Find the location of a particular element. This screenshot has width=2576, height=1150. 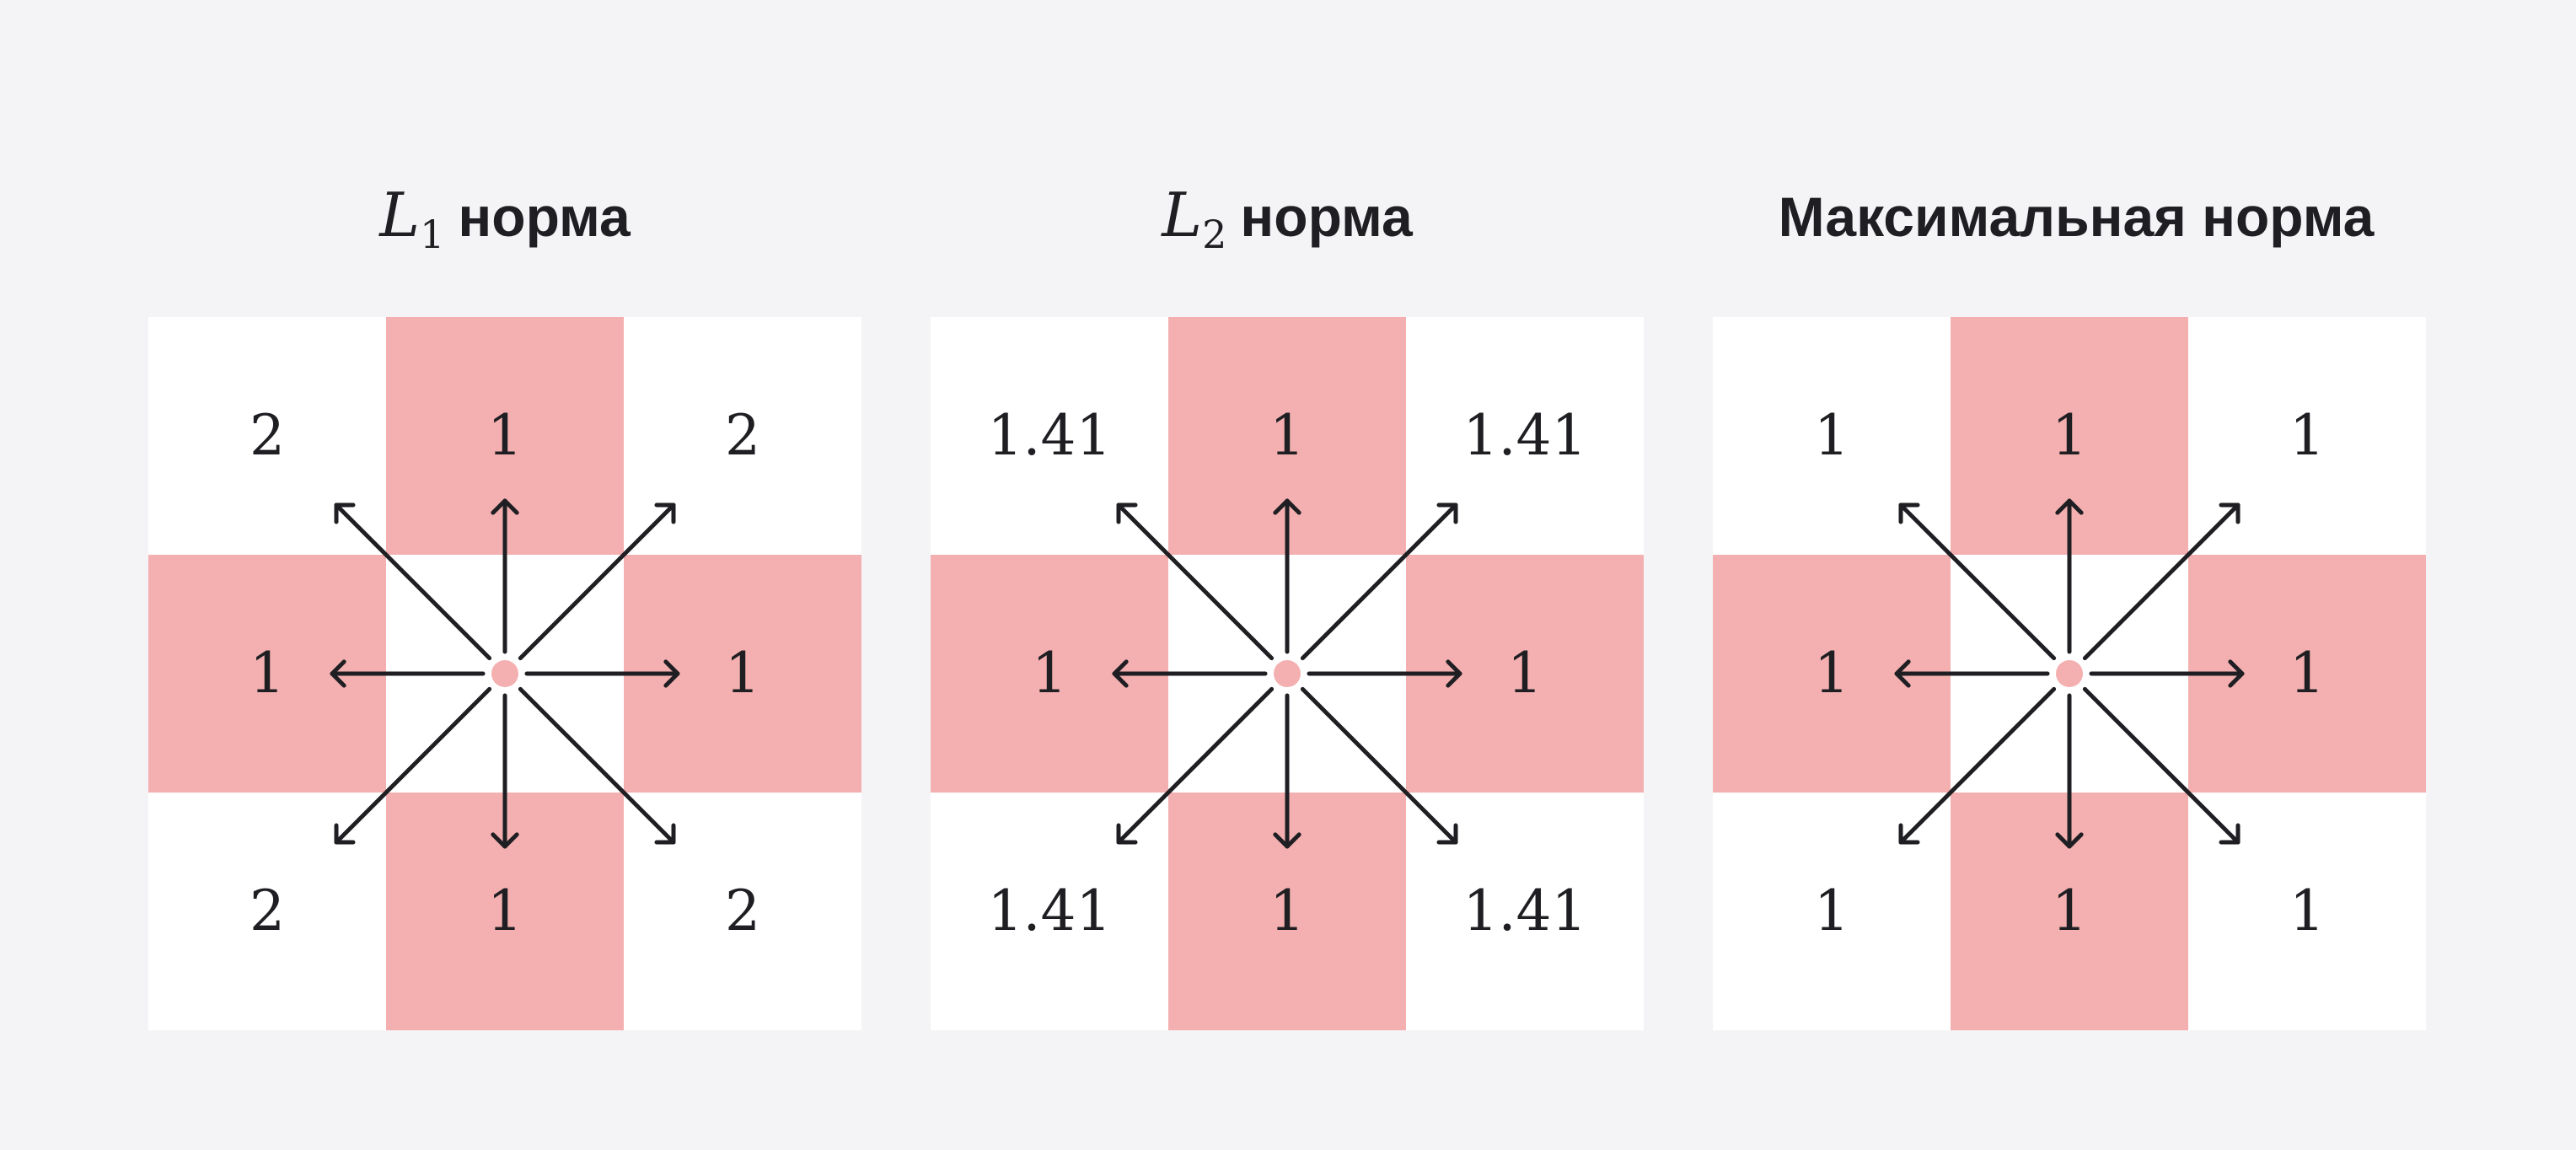

grid-cell-top-right: 1.41 is located at coordinates (1525, 436).